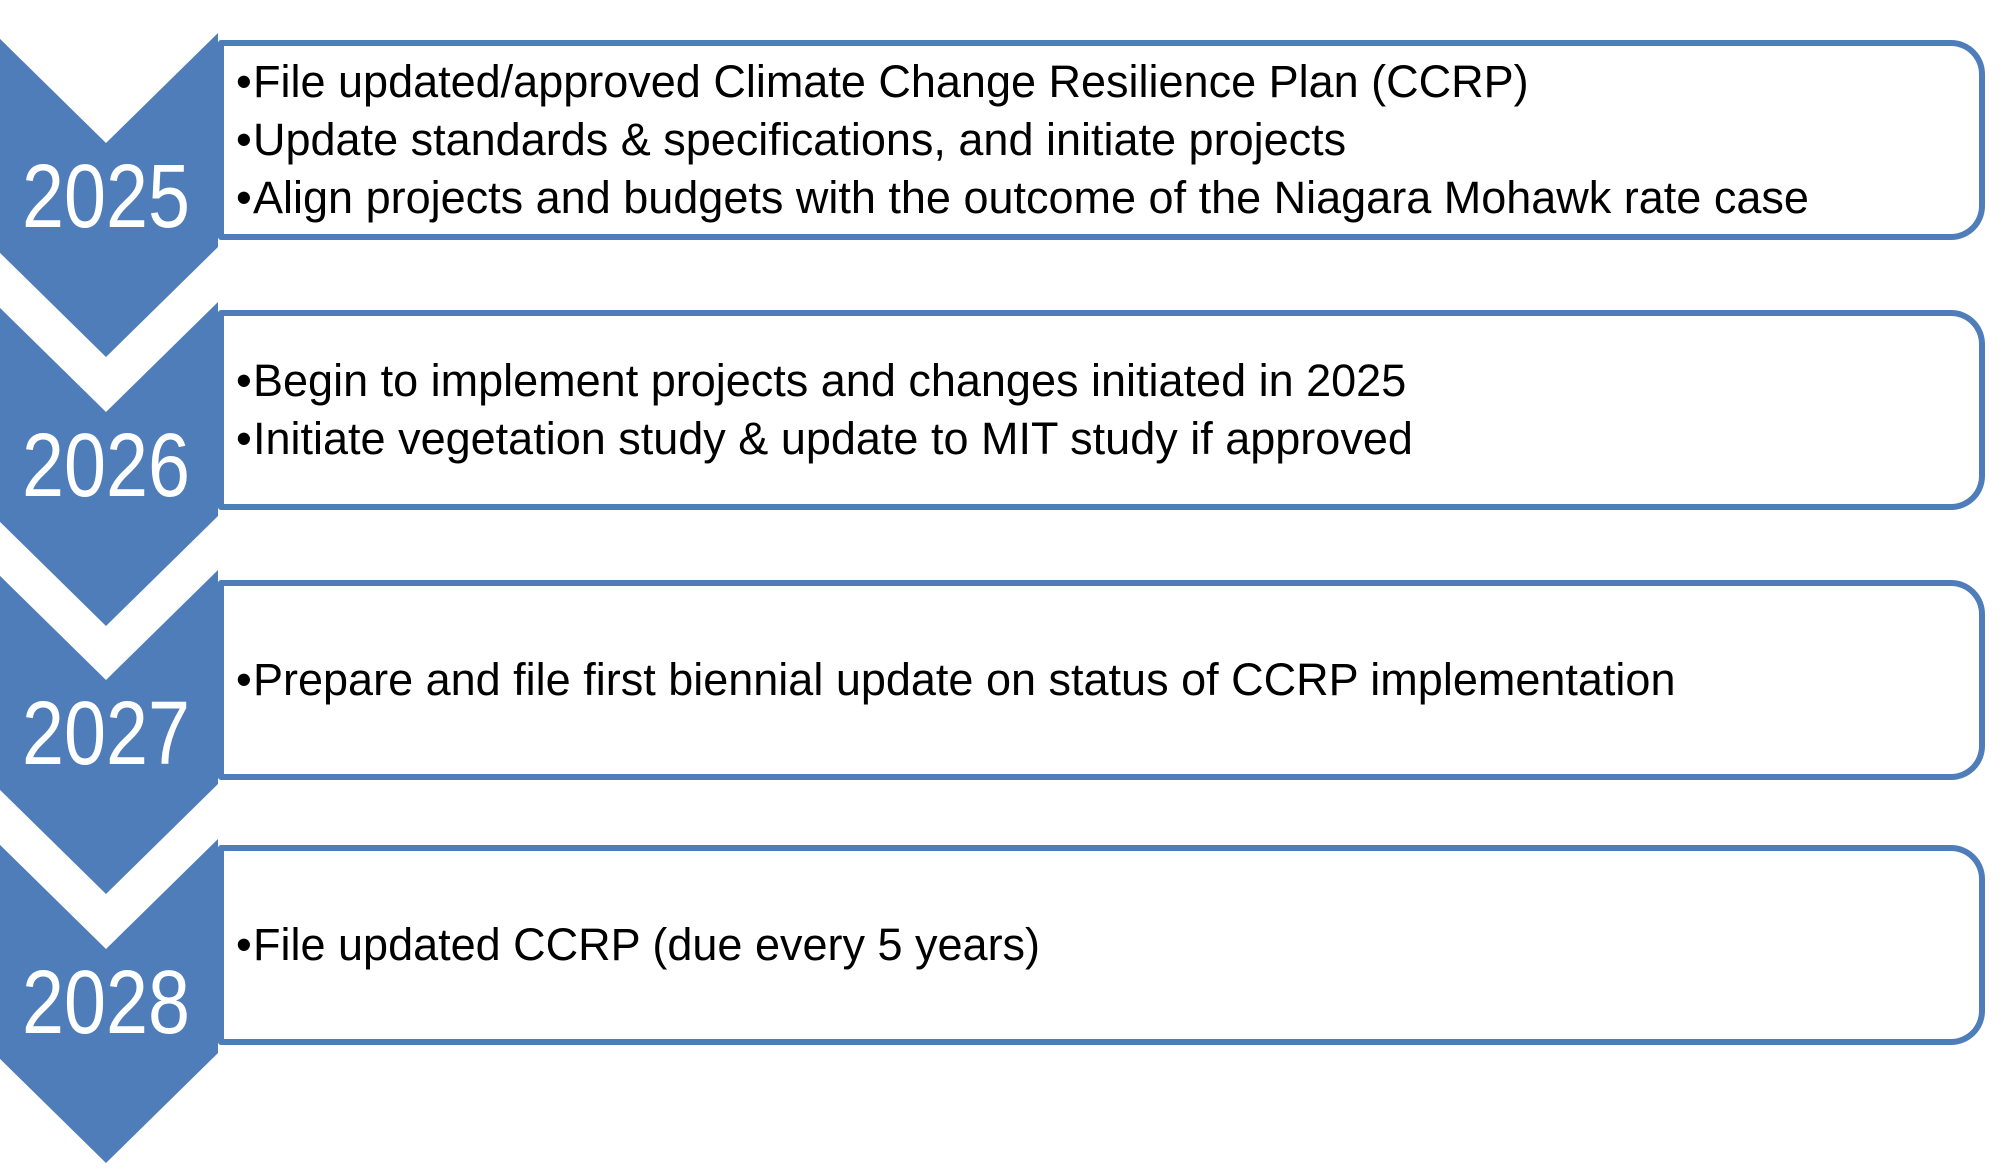 This screenshot has height=1173, width=2002. I want to click on bullet-item: File updated CCRP (due every 5 years), so click(1095, 945).